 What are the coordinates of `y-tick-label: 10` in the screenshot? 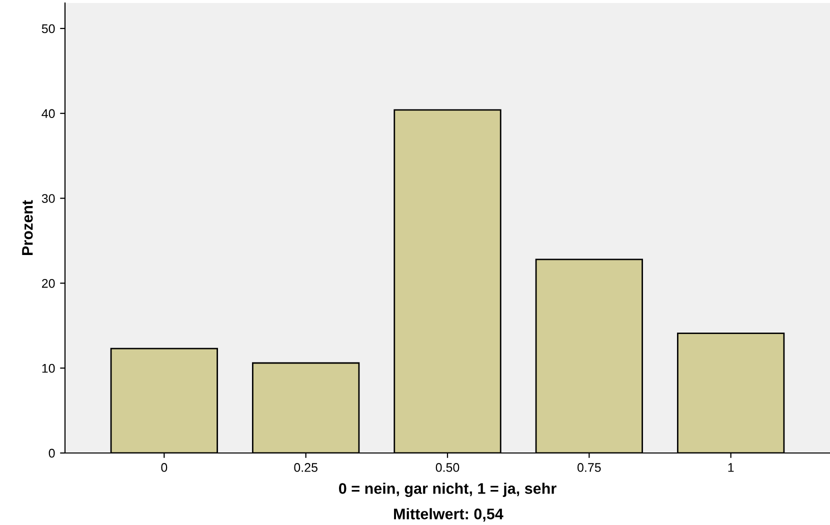 It's located at (48, 368).